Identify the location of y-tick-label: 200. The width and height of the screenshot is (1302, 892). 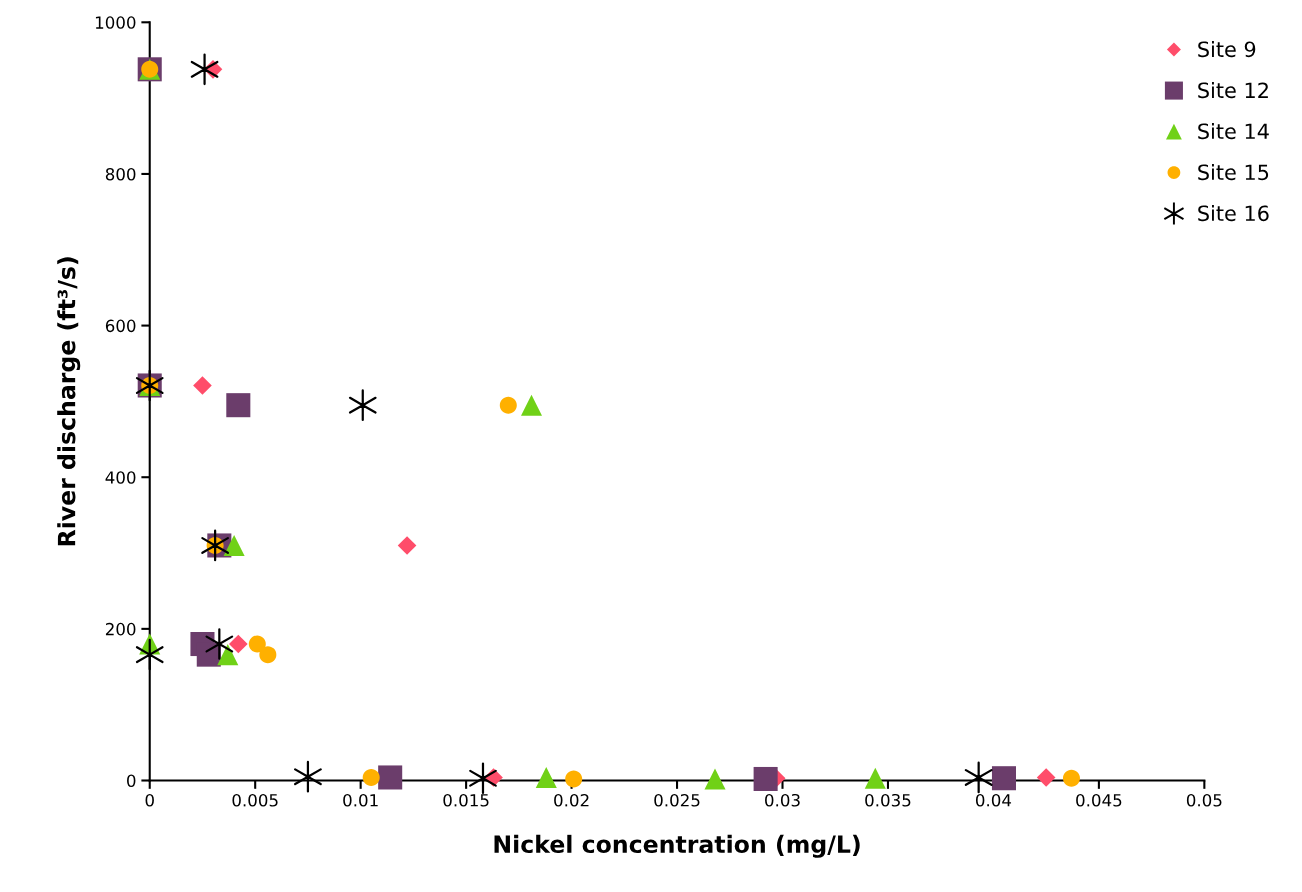
(120, 629).